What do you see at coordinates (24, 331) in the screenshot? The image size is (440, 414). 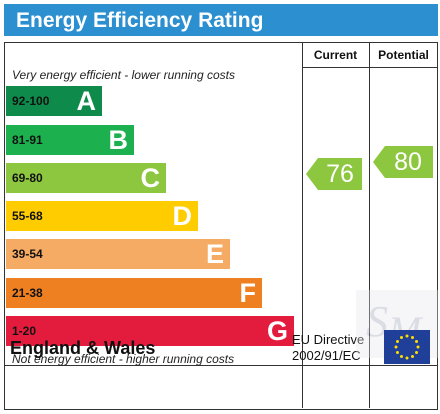 I see `band-range-label: 1-20` at bounding box center [24, 331].